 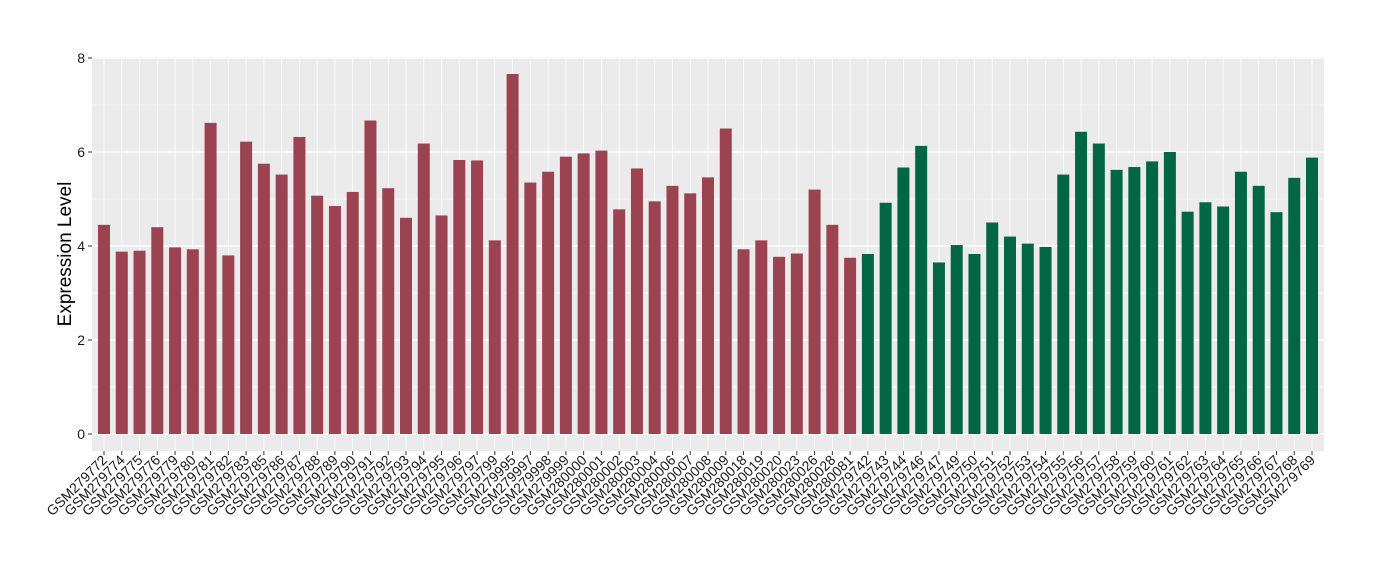 What do you see at coordinates (477, 297) in the screenshot?
I see `bar-GSM279797` at bounding box center [477, 297].